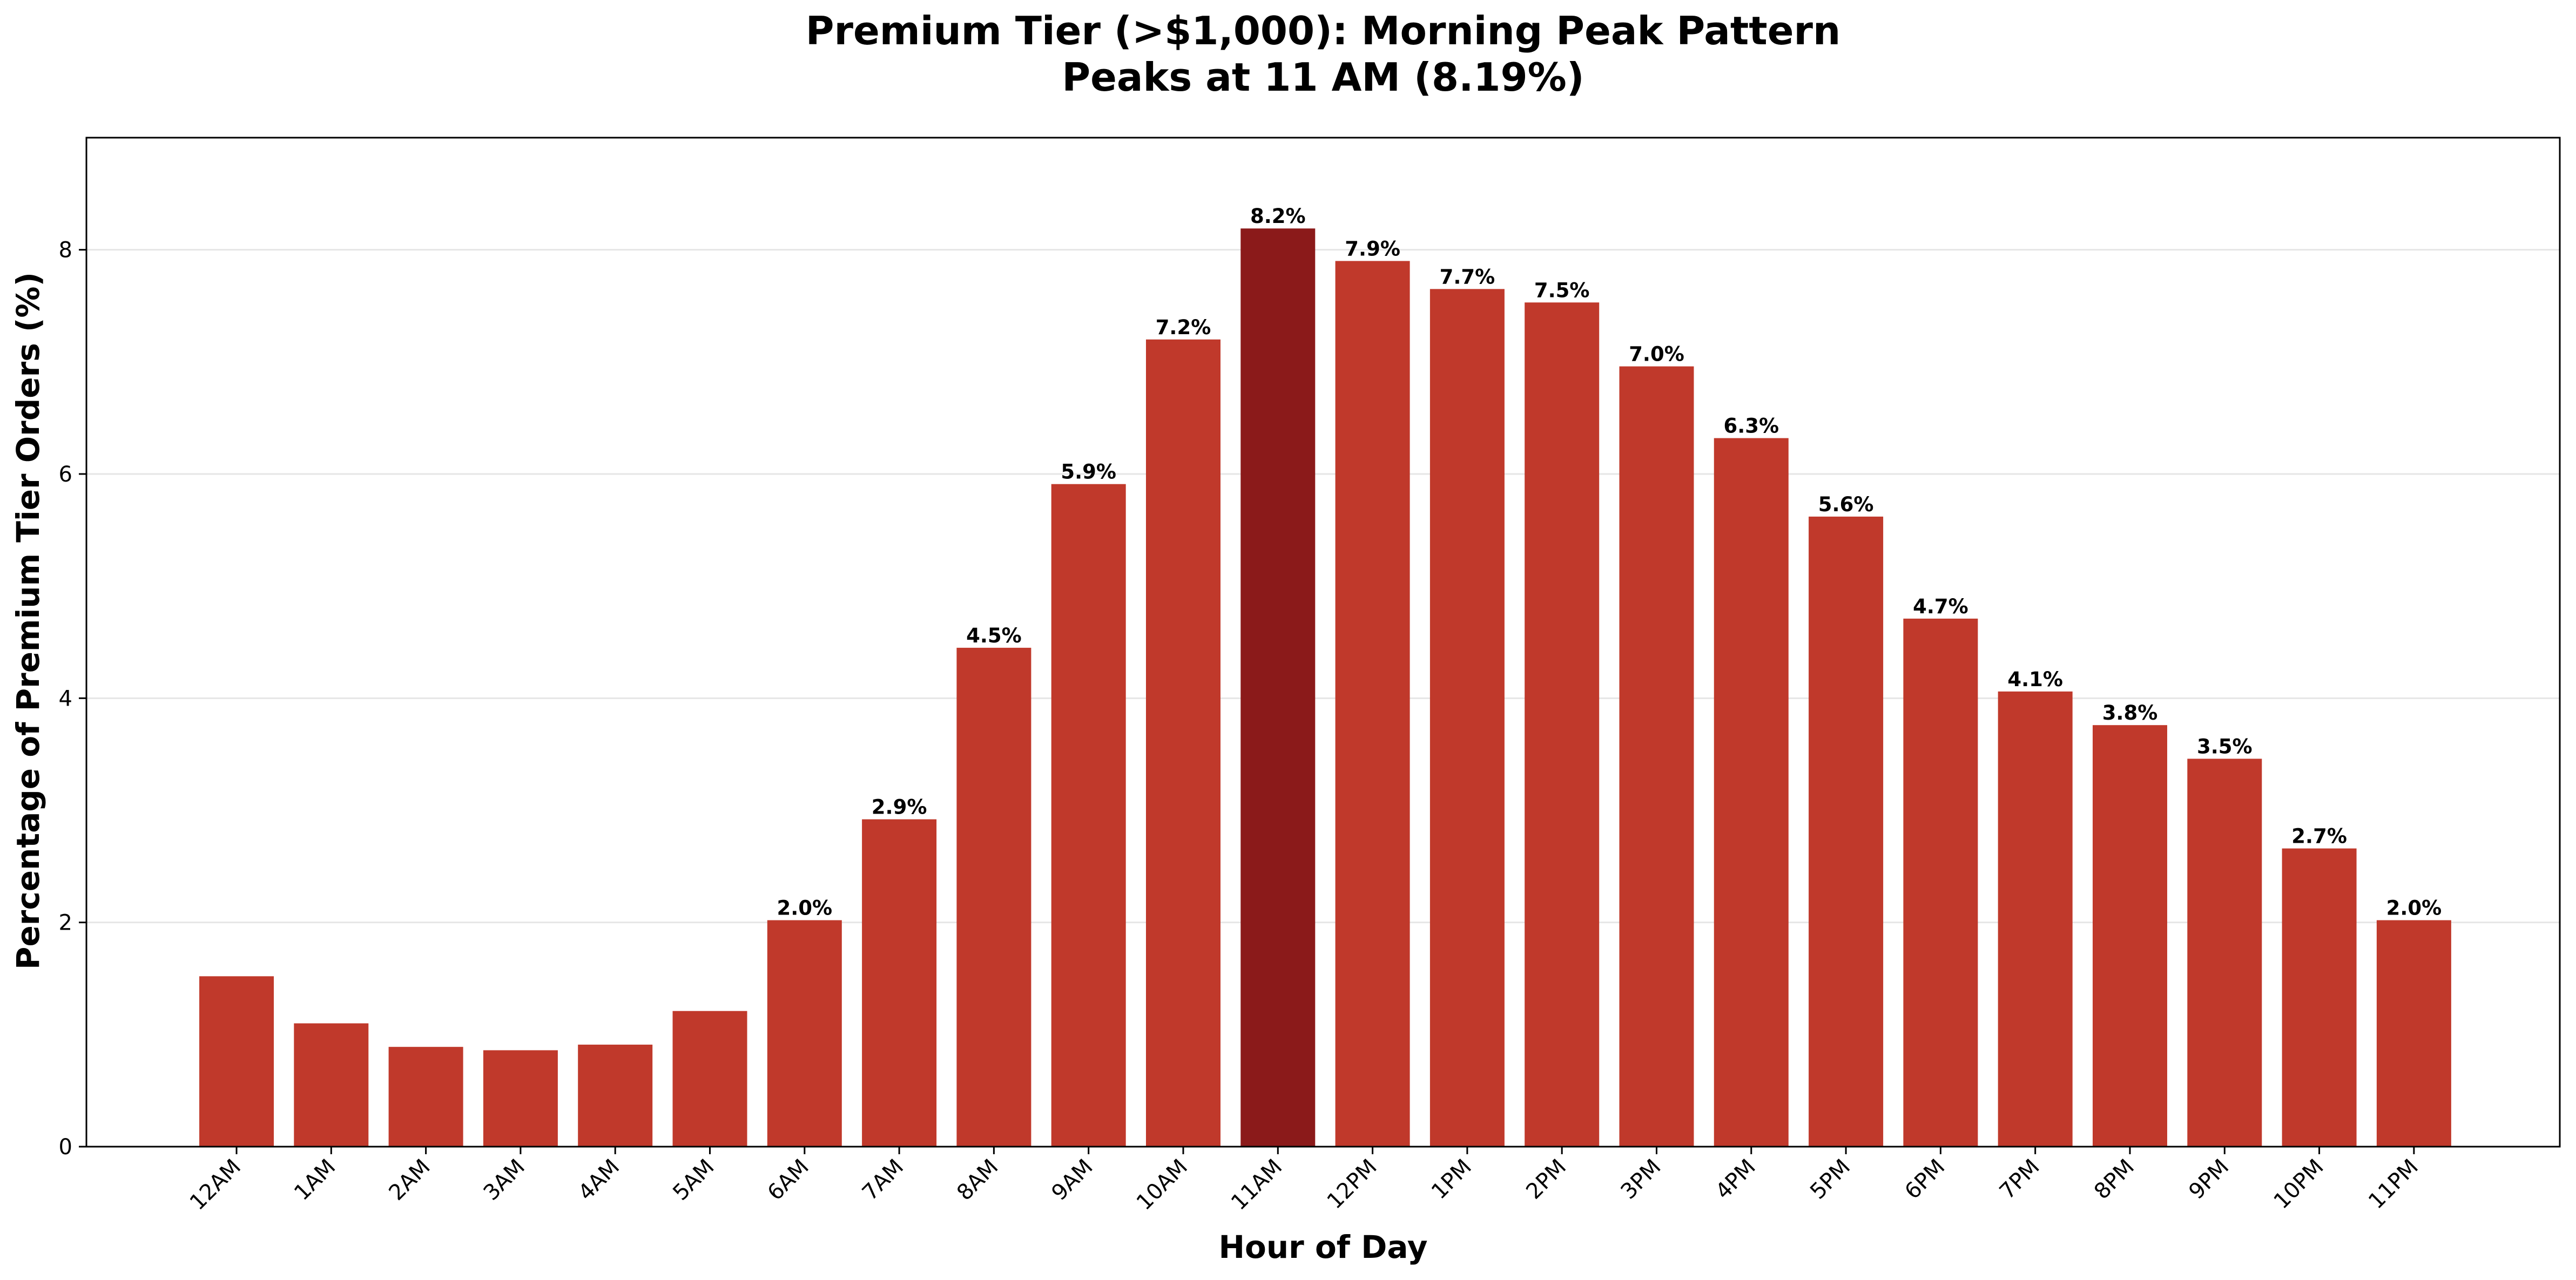 Image resolution: width=2576 pixels, height=1280 pixels. What do you see at coordinates (314, 1180) in the screenshot?
I see `x-tick-label-1AM: 1AM` at bounding box center [314, 1180].